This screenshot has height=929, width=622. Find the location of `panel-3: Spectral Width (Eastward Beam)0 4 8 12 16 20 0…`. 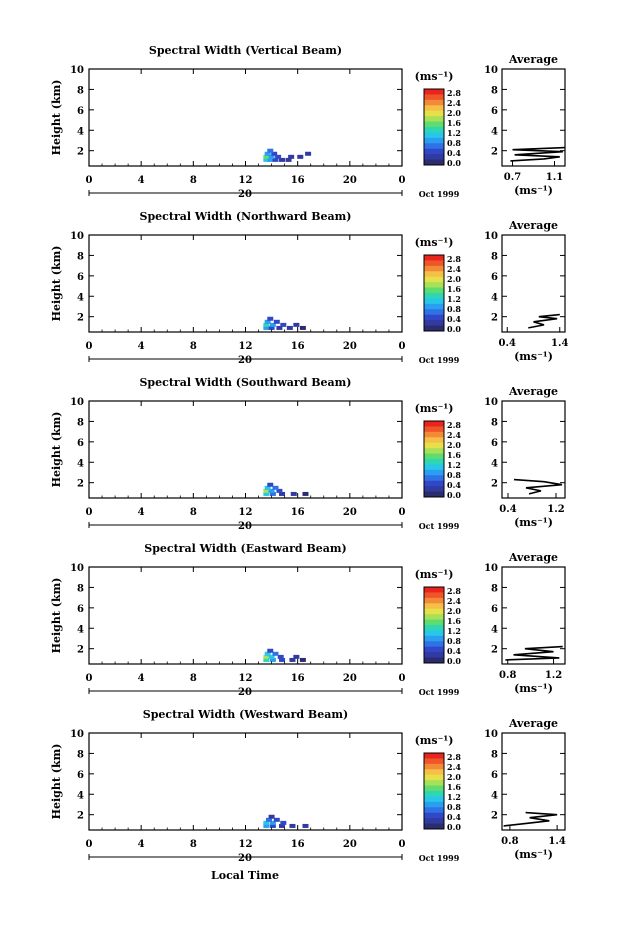

panel-3: Spectral Width (Eastward Beam)0 4 8 12 16 20 0… is located at coordinates (308, 620).